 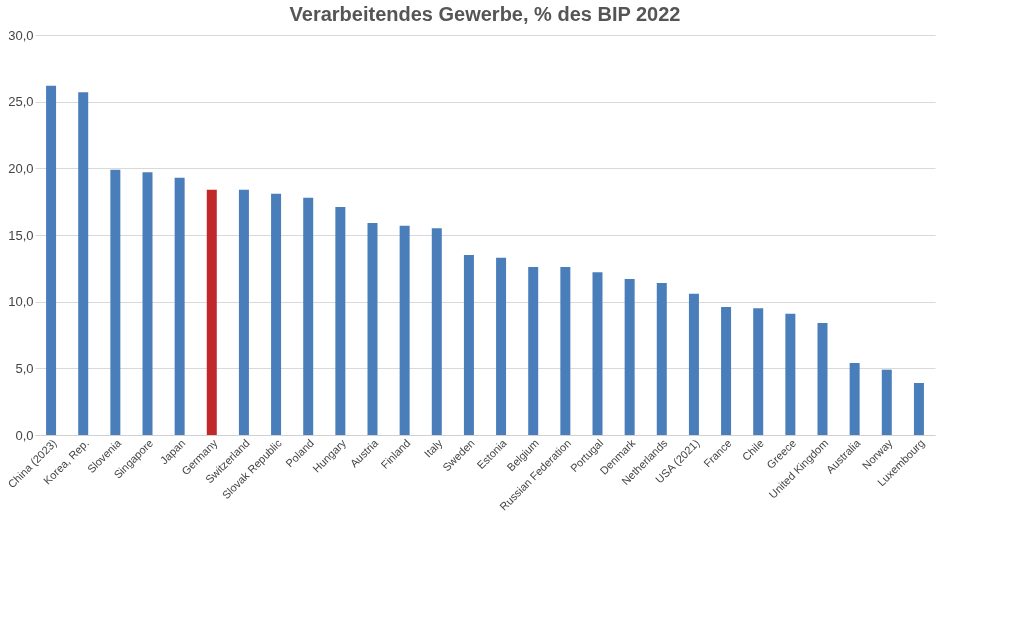 I want to click on y-tick-label: 0,0, so click(x=24, y=435).